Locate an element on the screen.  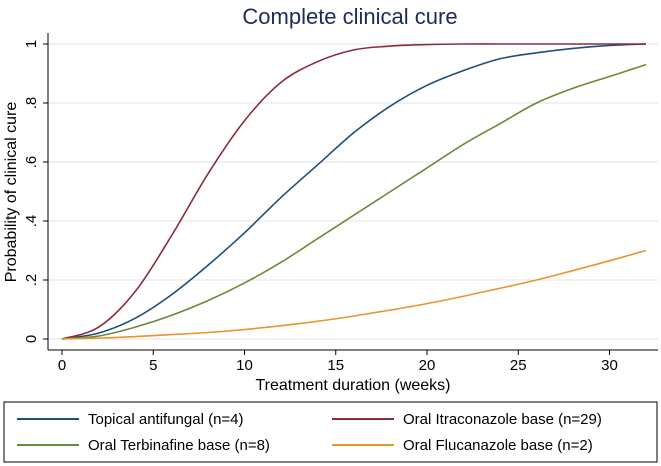
y-tick-label-0: 0 is located at coordinates (31, 339).